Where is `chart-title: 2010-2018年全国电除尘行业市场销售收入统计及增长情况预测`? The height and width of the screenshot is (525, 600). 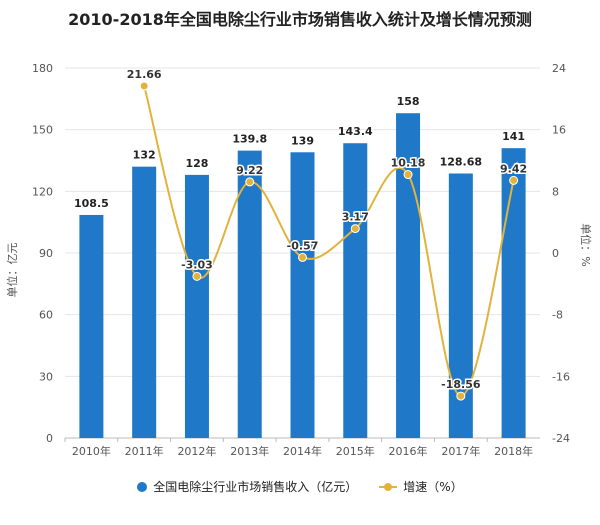 chart-title: 2010-2018年全国电除尘行业市场销售收入统计及增长情况预测 is located at coordinates (300, 19).